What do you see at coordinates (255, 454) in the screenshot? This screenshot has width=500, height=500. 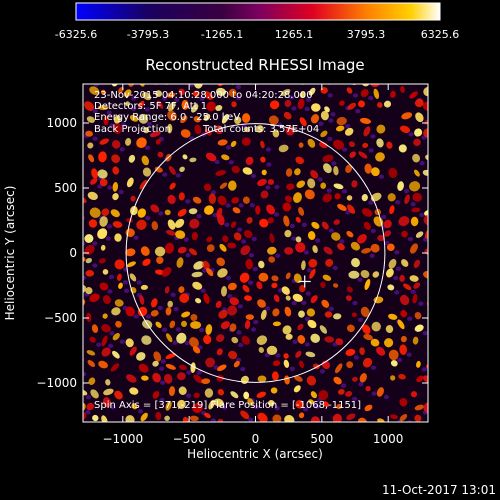 I see `x-axis-label: Heliocentric X (arcsec)` at bounding box center [255, 454].